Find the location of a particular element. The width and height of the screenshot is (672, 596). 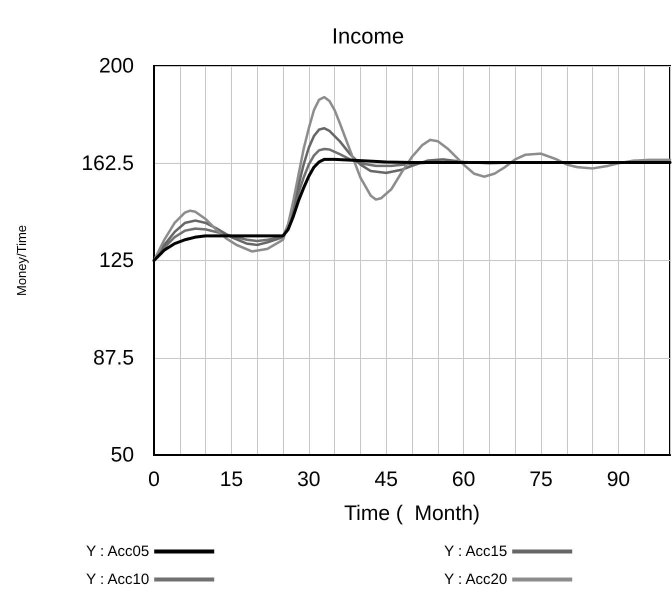

x-tick-label: 15 is located at coordinates (232, 479).